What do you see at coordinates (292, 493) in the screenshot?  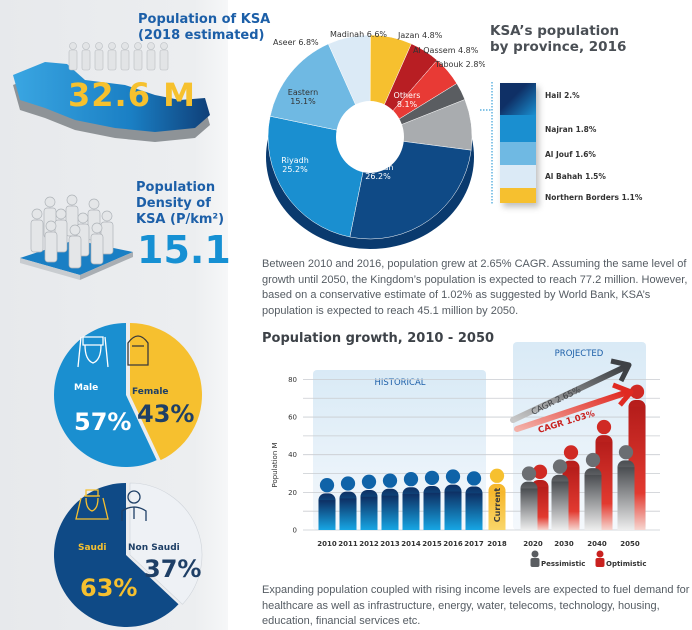 I see `y-tick-label: 20` at bounding box center [292, 493].